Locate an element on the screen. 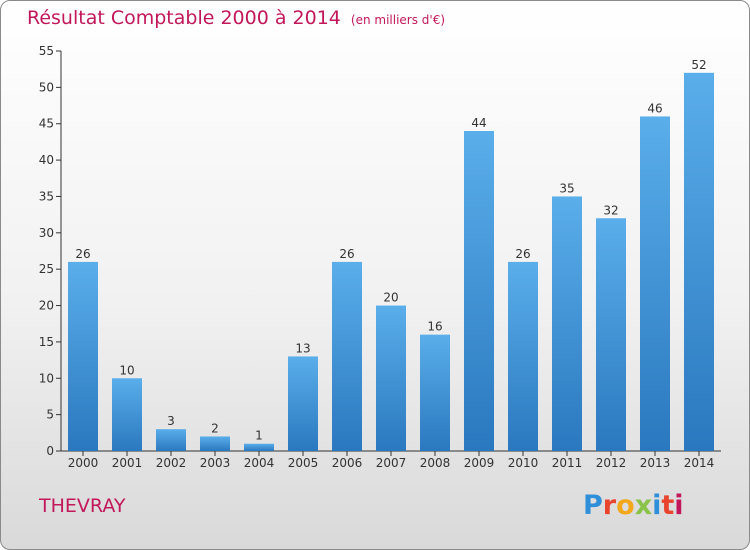 The height and width of the screenshot is (550, 750). bar-value-label: 10 is located at coordinates (126, 370).